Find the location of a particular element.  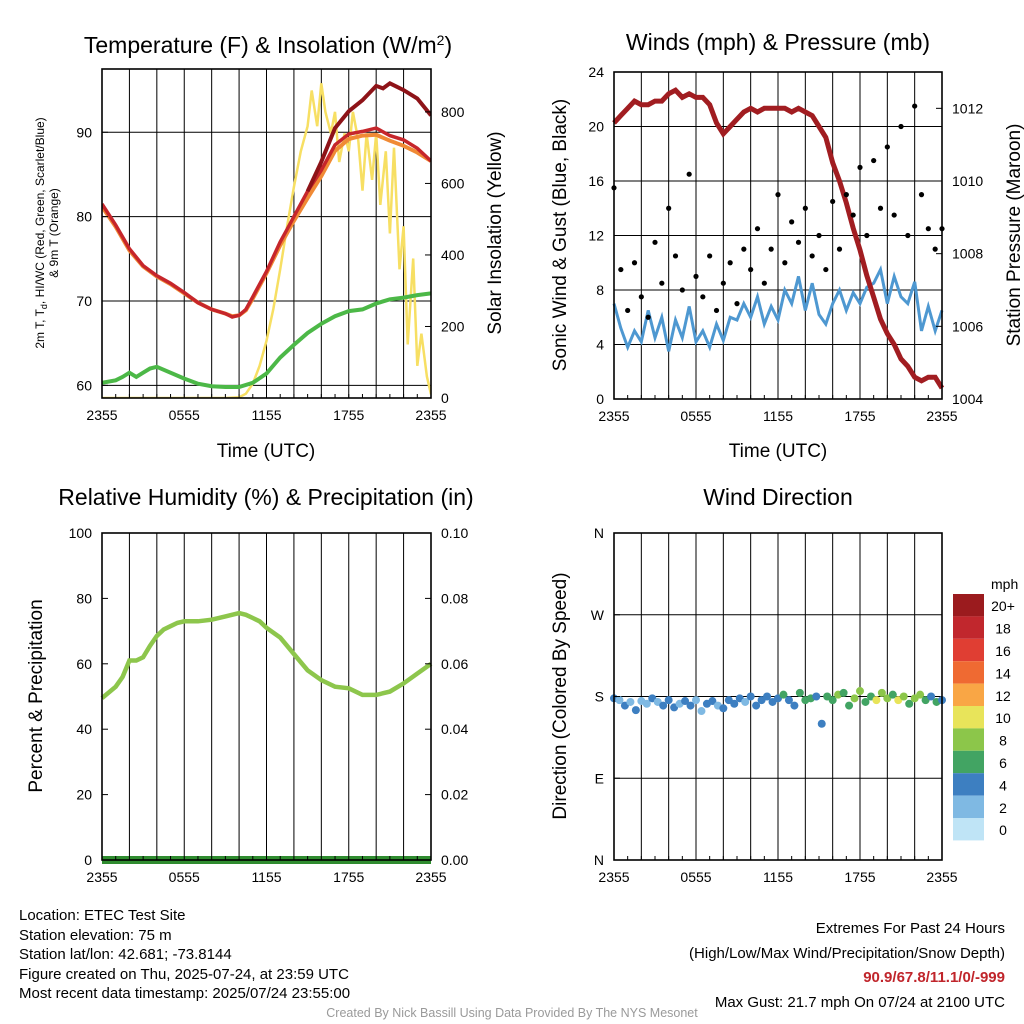

sonic-wind-line is located at coordinates (778, 308).